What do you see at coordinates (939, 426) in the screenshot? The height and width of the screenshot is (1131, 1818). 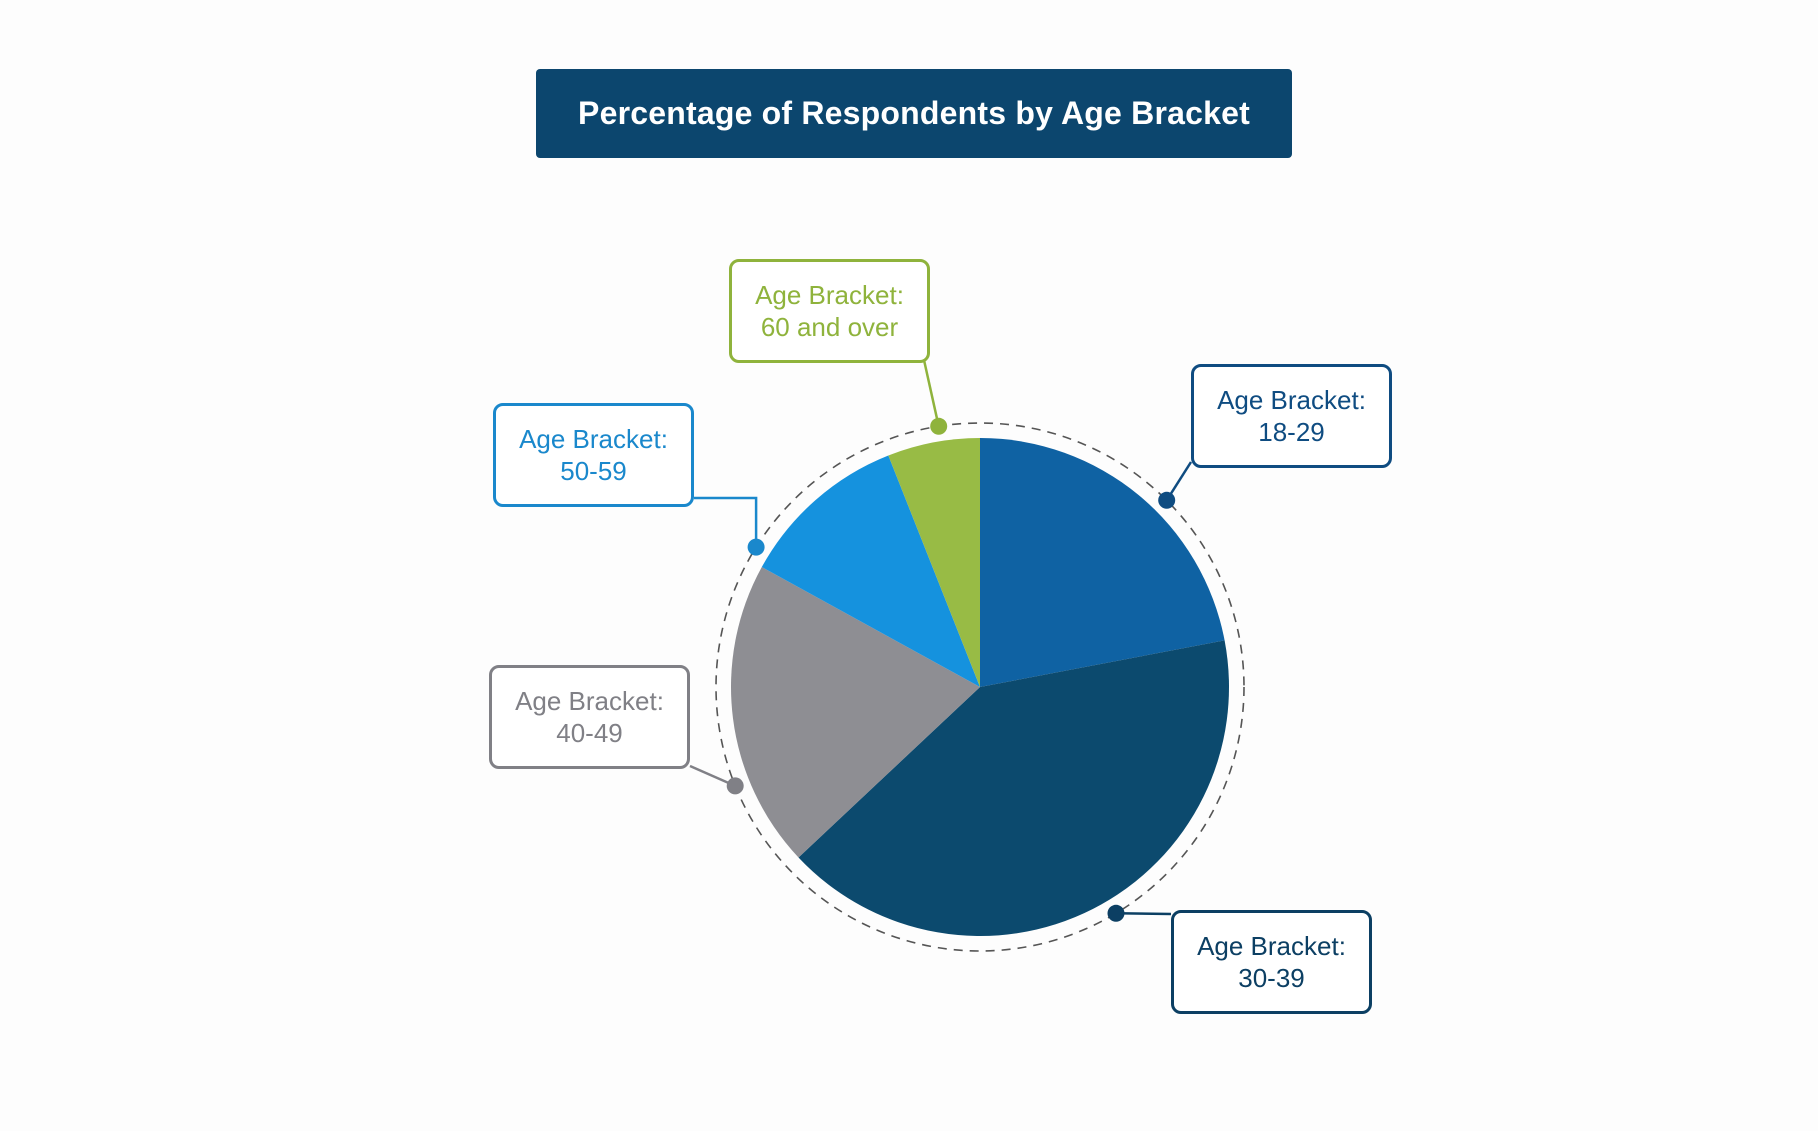 I see `connector-dot-60-and-over` at bounding box center [939, 426].